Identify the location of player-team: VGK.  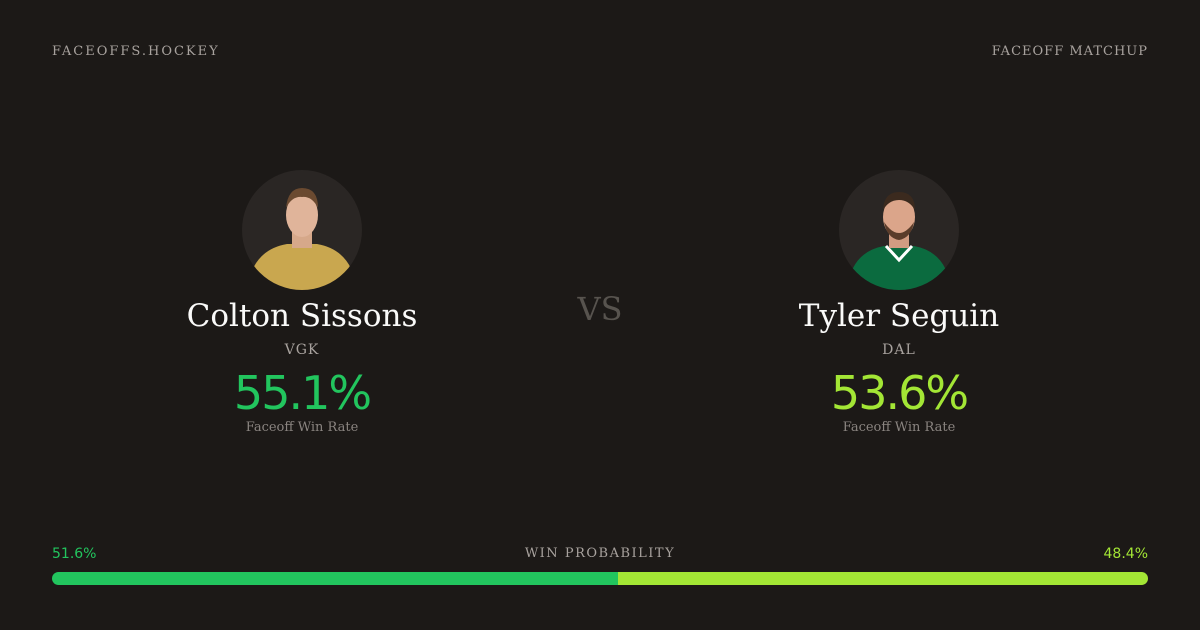
(302, 350).